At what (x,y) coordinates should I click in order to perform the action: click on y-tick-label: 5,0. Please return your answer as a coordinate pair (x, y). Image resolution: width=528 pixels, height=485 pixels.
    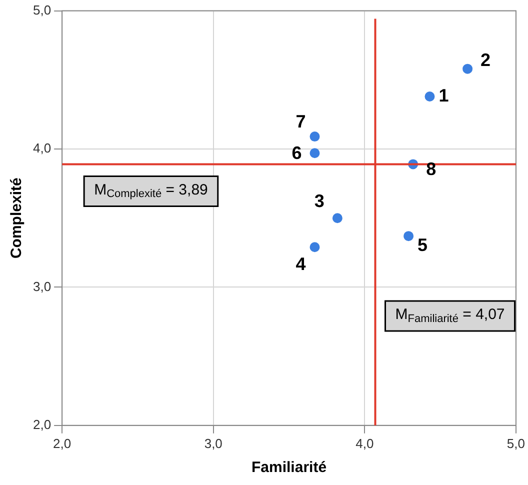
    Looking at the image, I should click on (42, 10).